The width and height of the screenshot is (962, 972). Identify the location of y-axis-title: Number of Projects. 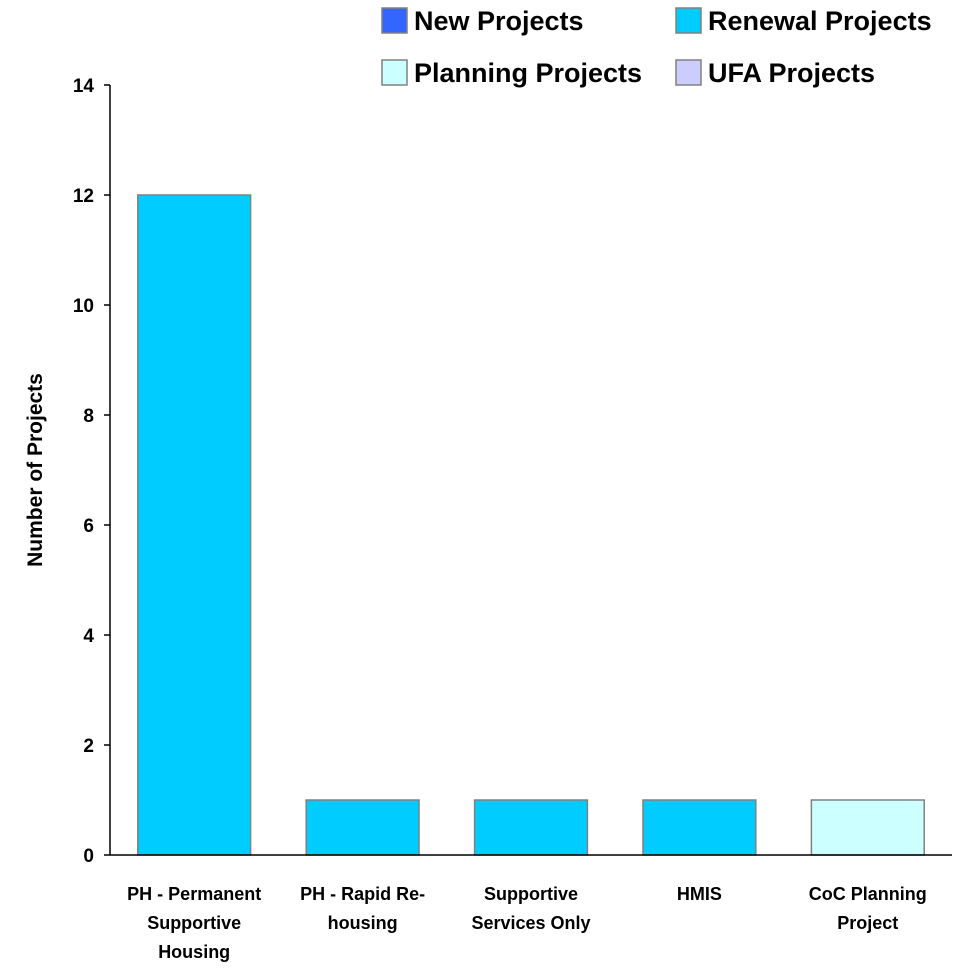
(35, 470).